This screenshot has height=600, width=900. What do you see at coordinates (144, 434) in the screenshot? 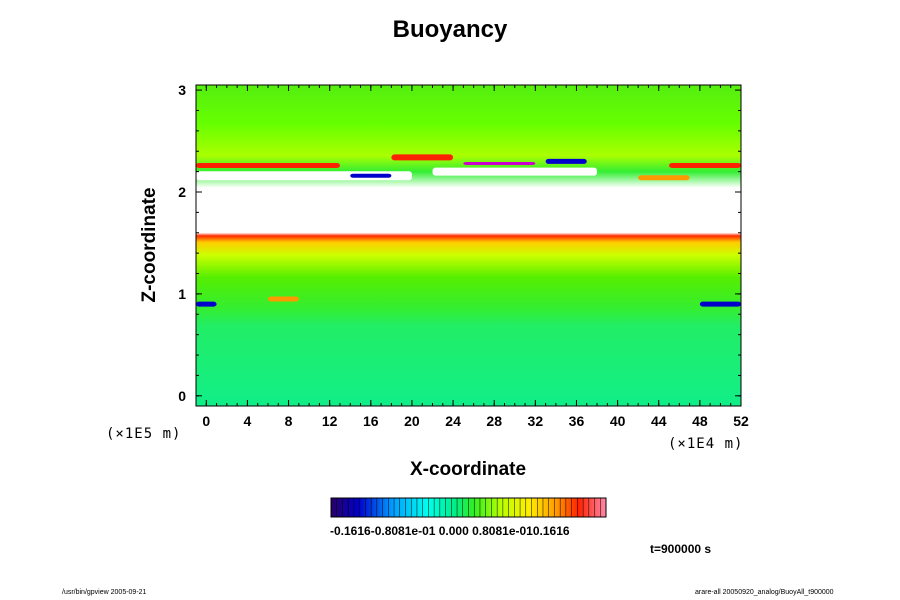
I see `y-axis-unit: (×1E5 m)` at bounding box center [144, 434].